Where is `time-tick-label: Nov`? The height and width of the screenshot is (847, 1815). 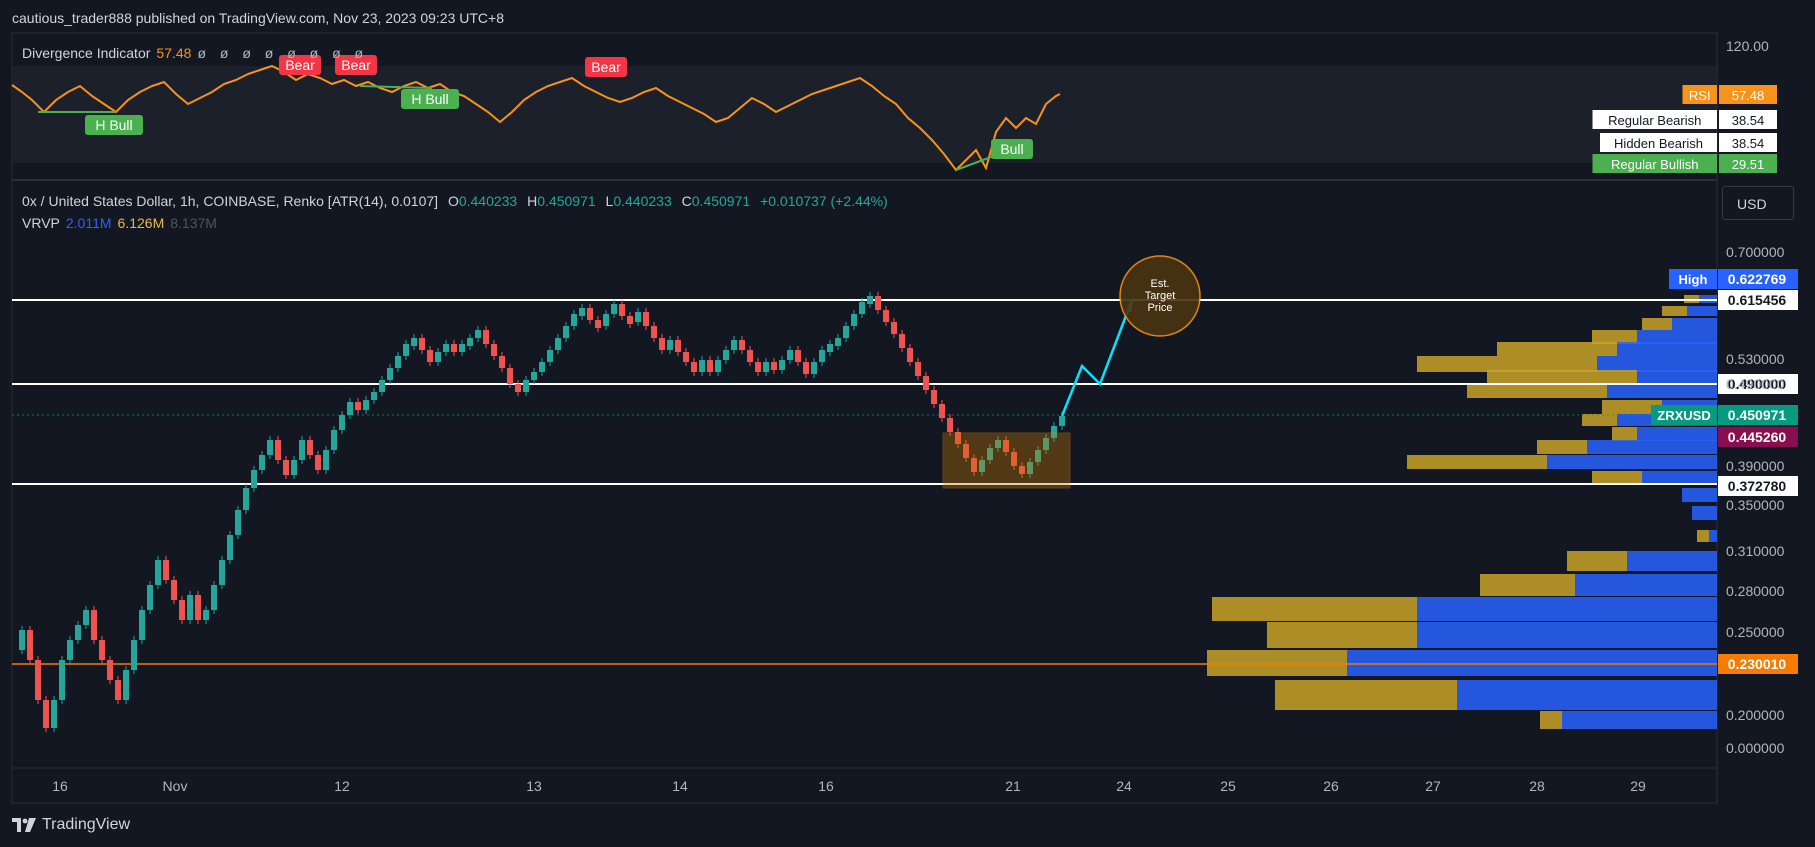
time-tick-label: Nov is located at coordinates (175, 786).